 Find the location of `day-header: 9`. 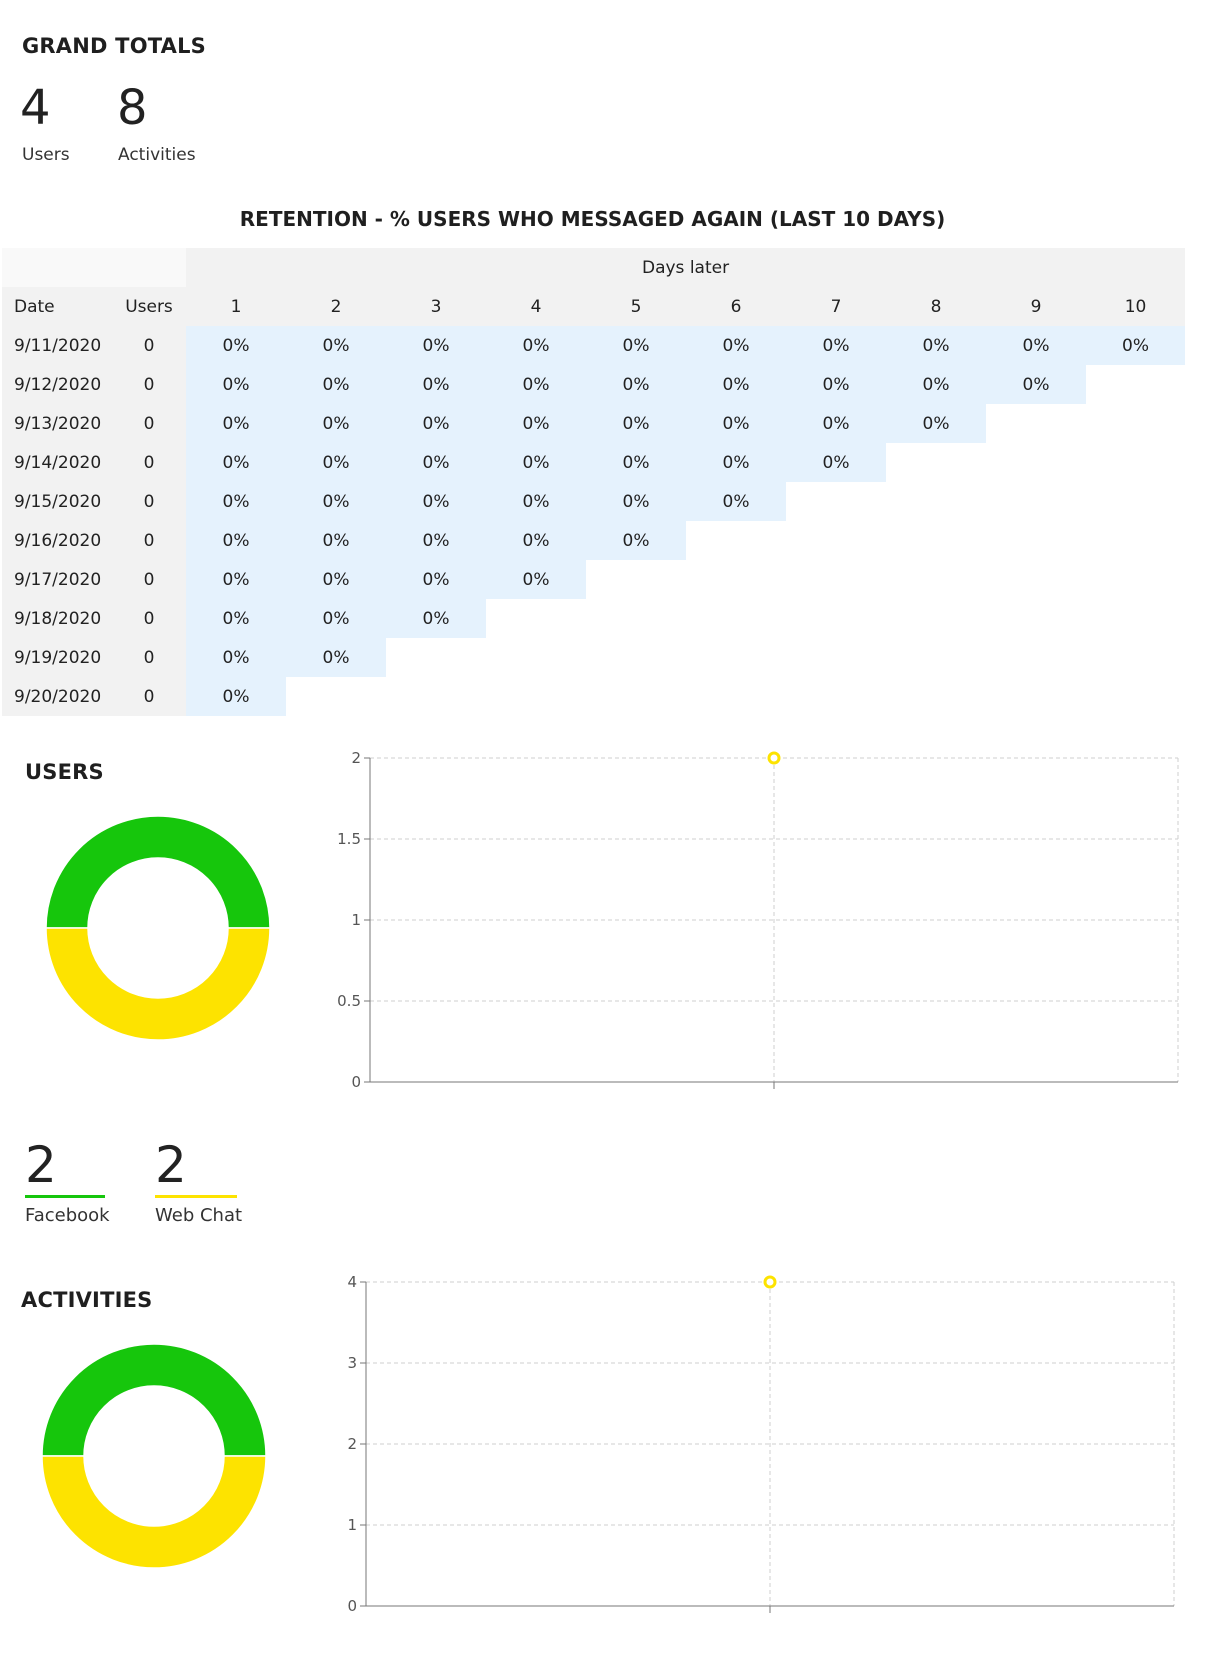

day-header: 9 is located at coordinates (1036, 306).